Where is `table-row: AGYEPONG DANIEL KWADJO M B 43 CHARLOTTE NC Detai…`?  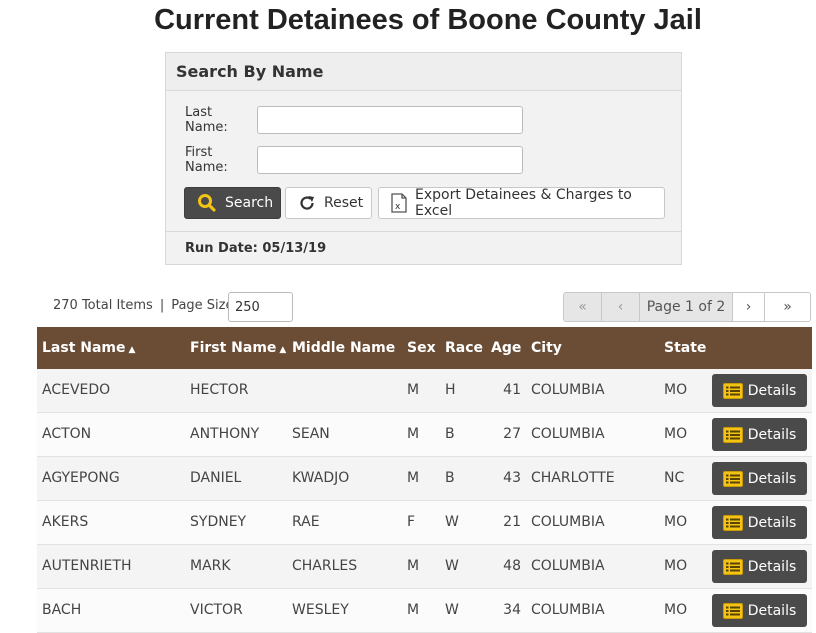
table-row: AGYEPONG DANIEL KWADJO M B 43 CHARLOTTE NC Detai… is located at coordinates (424, 479).